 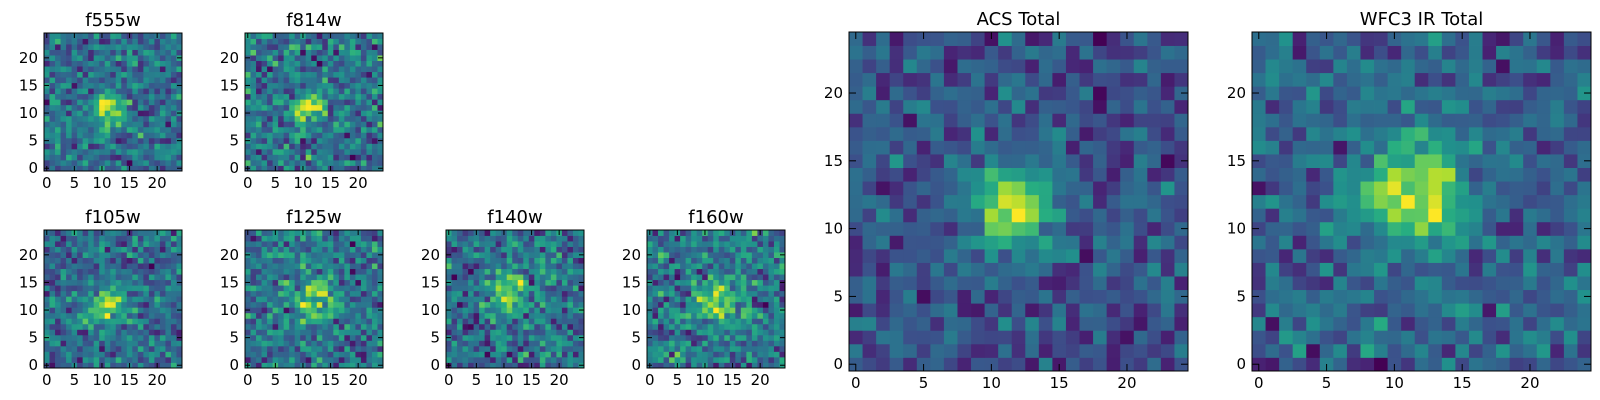 I want to click on y-tick-label: 0, so click(x=234, y=365).